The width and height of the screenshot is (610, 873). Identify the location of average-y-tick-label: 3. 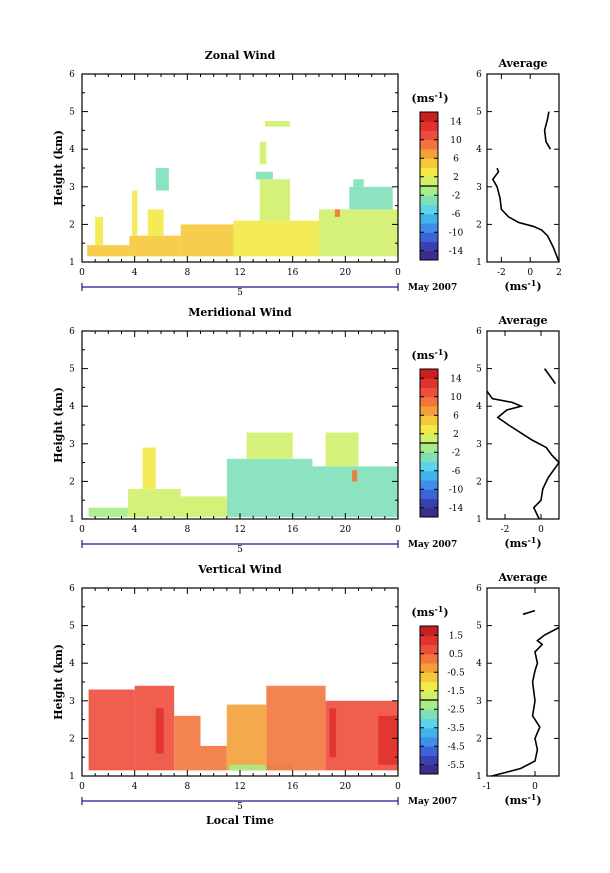
(479, 445).